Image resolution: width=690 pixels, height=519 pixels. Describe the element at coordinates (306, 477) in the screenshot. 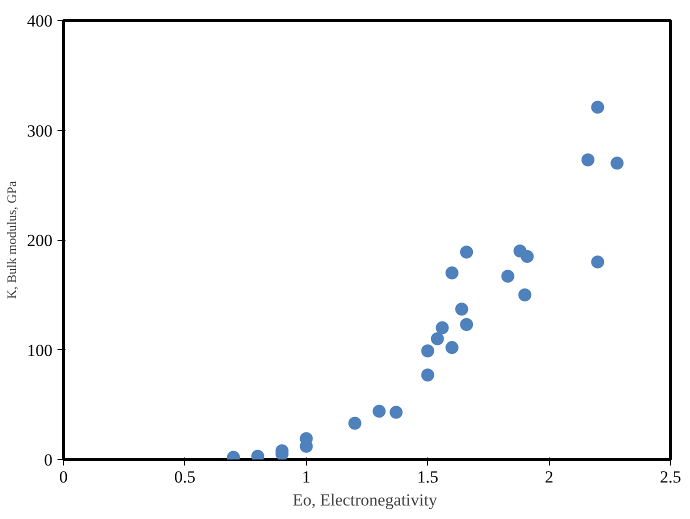

I see `x-tick-label: 1` at that location.